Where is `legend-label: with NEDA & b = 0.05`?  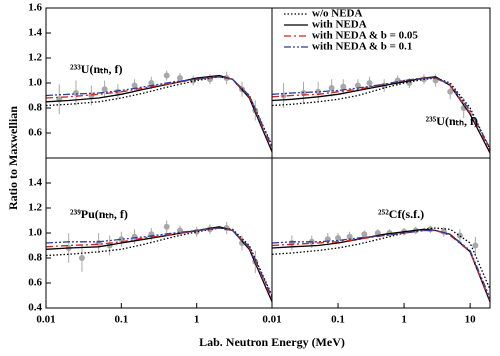 legend-label: with NEDA & b = 0.05 is located at coordinates (365, 36).